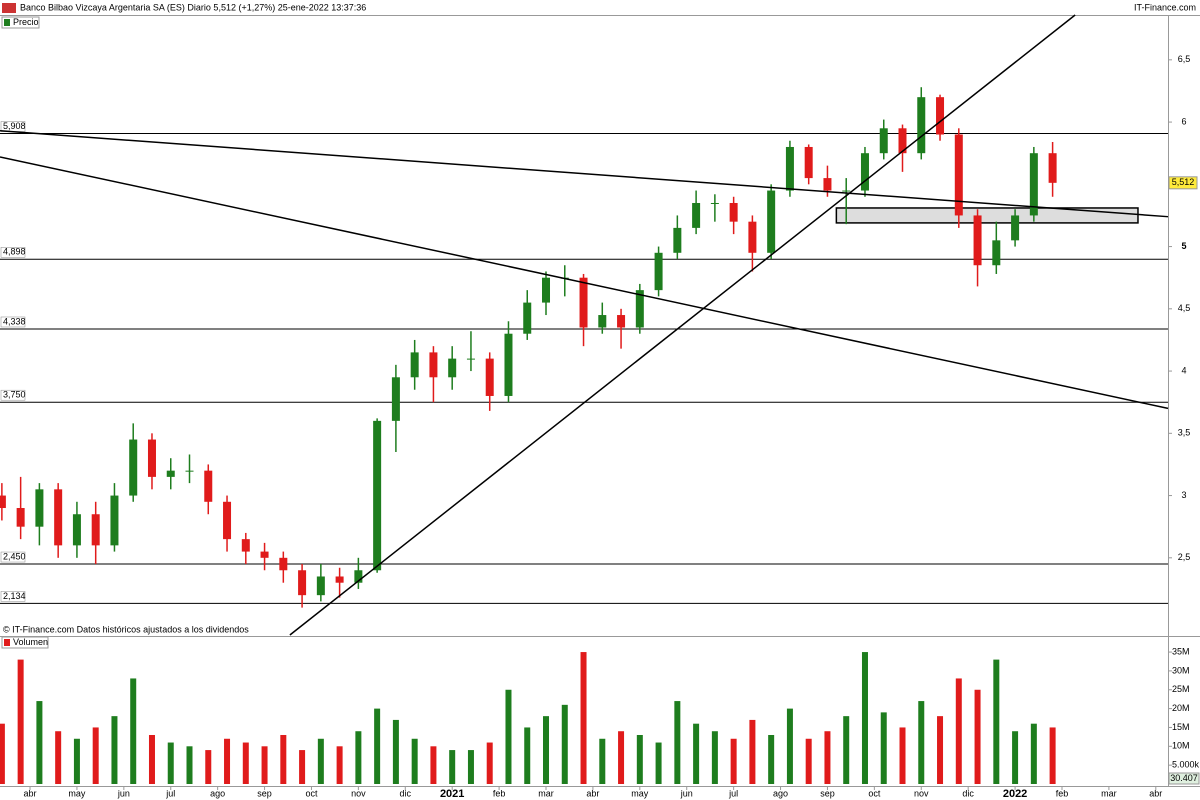  Describe the element at coordinates (123, 793) in the screenshot. I see `x-tick-label: jun` at that location.